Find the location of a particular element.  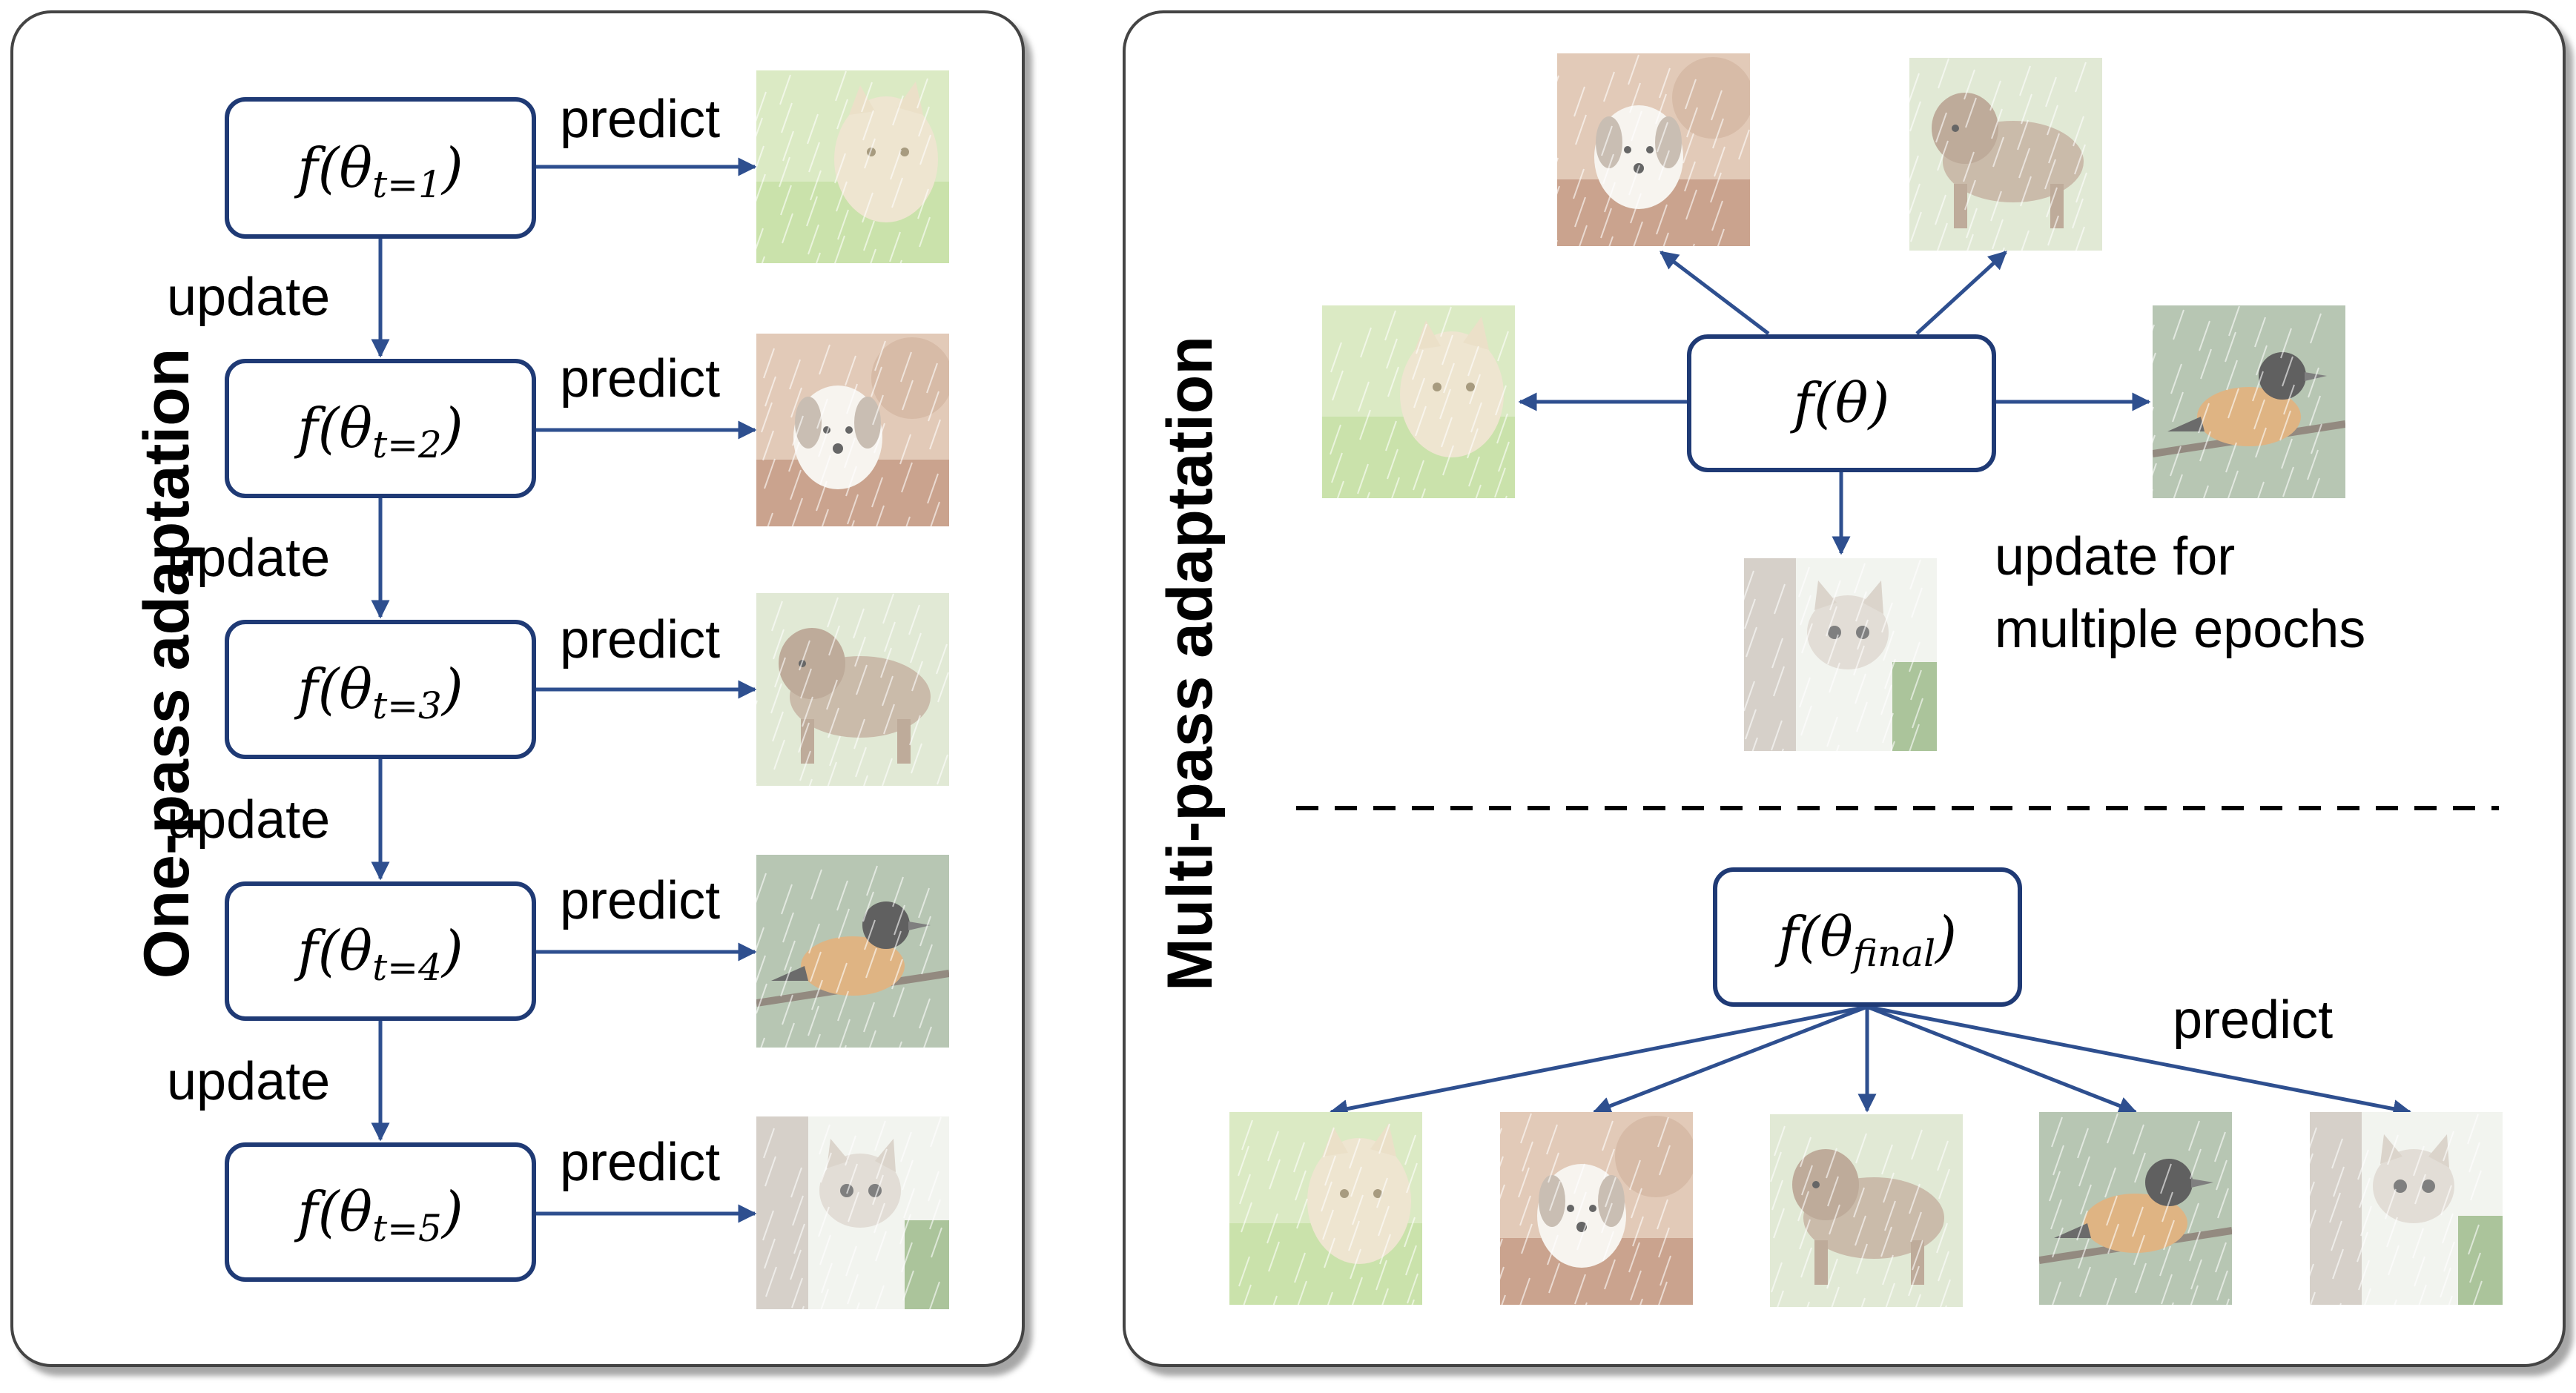

model-box-t4: f(θt=4) is located at coordinates (380, 951).